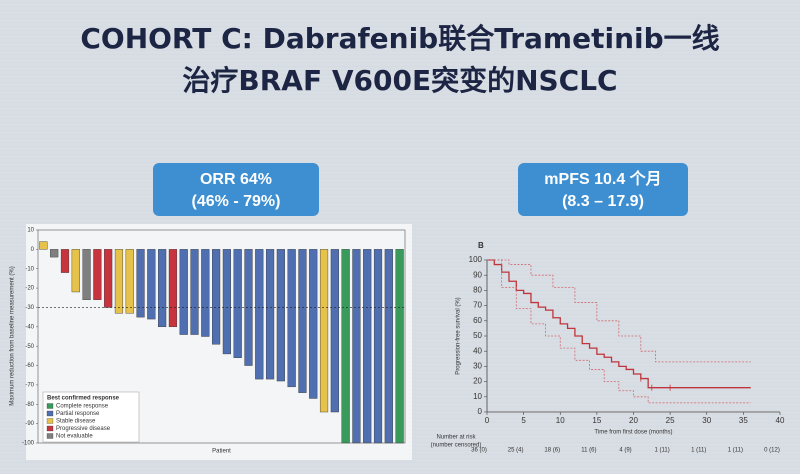 The image size is (800, 474). Describe the element at coordinates (236, 179) in the screenshot. I see `highlight-text: ORR 64%` at that location.